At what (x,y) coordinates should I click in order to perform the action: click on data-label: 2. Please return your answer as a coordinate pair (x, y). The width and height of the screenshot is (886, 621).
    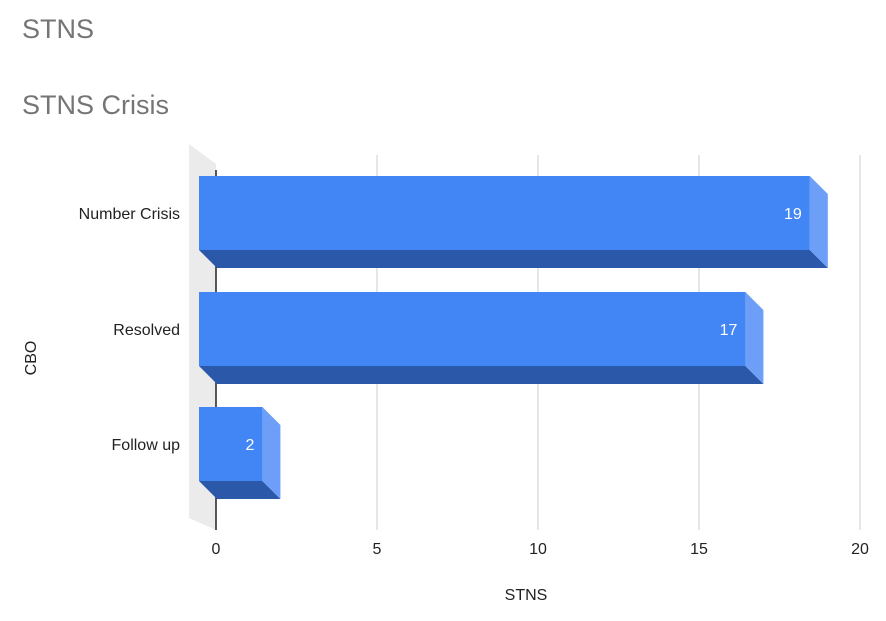
    Looking at the image, I should click on (249, 445).